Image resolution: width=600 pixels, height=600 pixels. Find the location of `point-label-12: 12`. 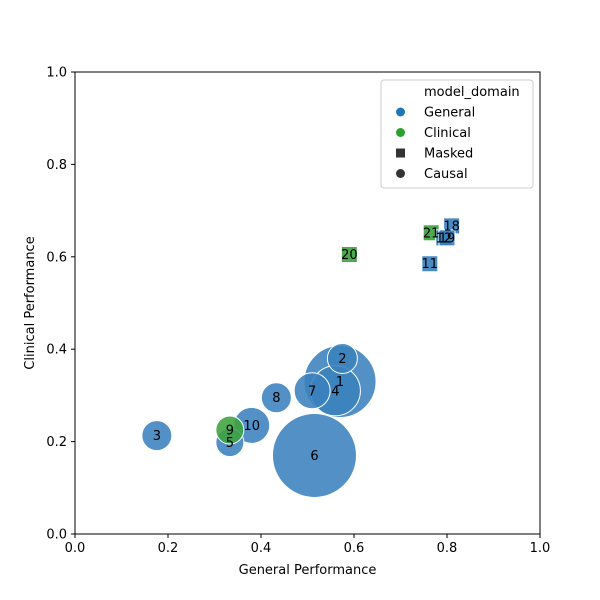

point-label-12: 12 is located at coordinates (443, 238).